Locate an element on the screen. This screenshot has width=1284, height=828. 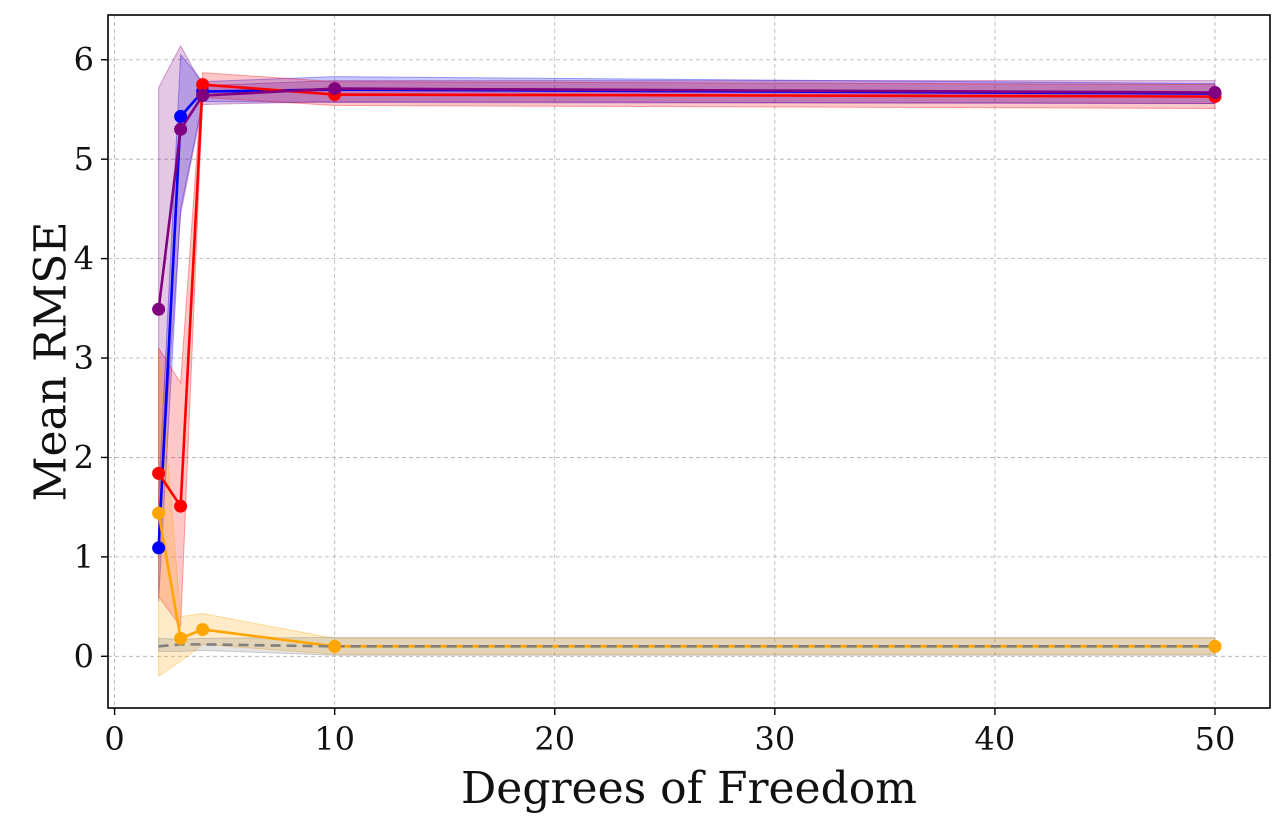
x-tick-label: 30 is located at coordinates (774, 739).